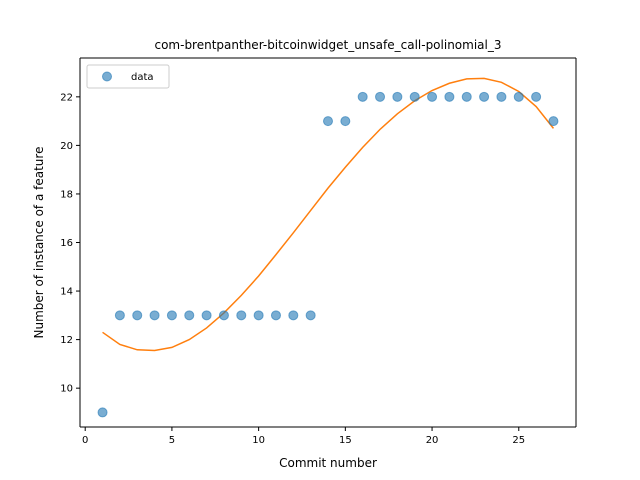  I want to click on legend-label: data, so click(142, 77).